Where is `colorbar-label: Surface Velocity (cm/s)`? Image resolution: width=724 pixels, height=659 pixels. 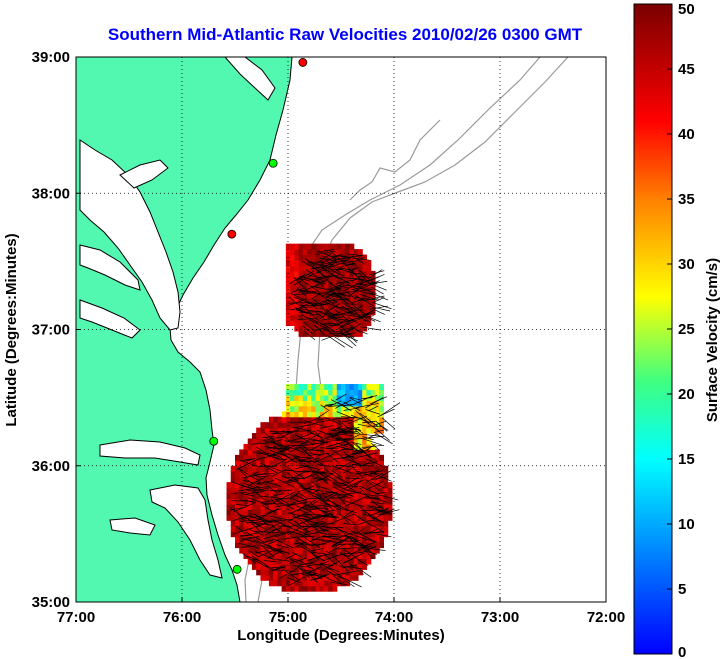
colorbar-label: Surface Velocity (cm/s) is located at coordinates (712, 340).